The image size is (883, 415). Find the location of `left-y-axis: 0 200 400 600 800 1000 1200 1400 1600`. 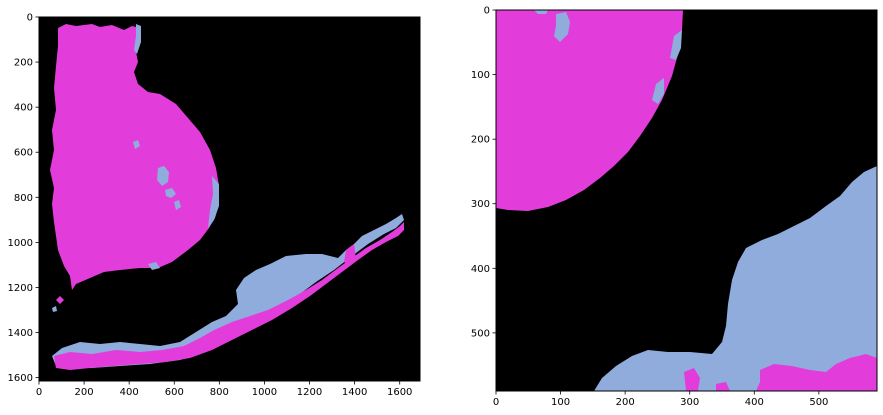

left-y-axis: 0 200 400 600 800 1000 1200 1400 1600 is located at coordinates (23, 198).